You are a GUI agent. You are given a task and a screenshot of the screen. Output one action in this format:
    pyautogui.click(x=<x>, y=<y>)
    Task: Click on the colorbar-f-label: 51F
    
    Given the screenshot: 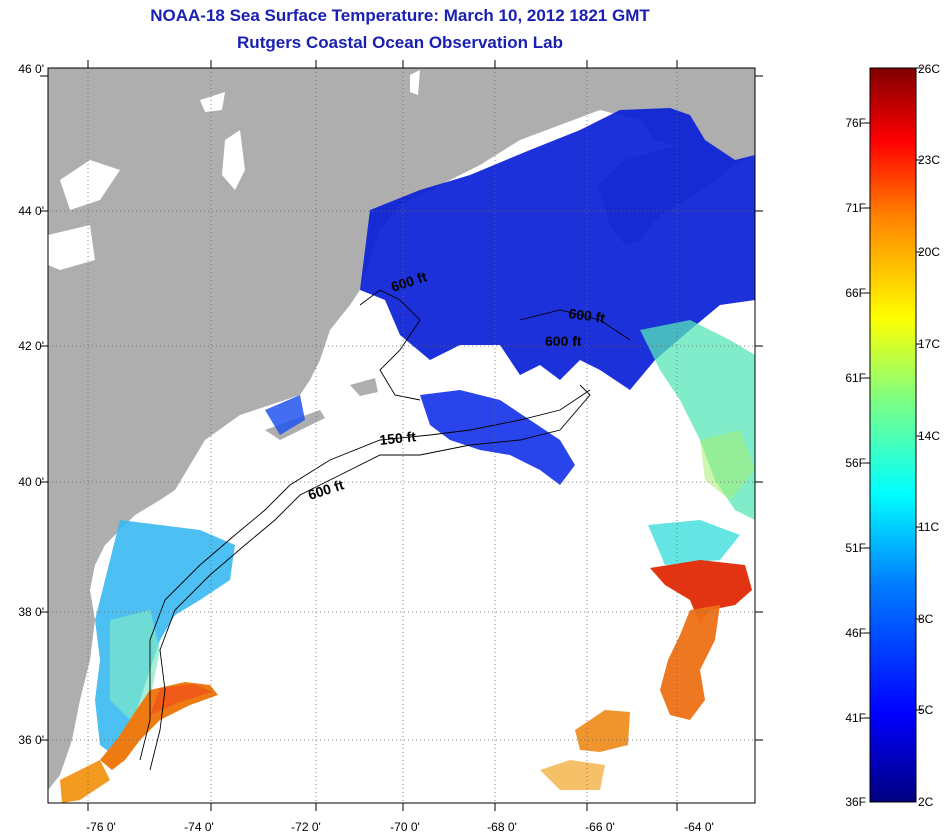 What is the action you would take?
    pyautogui.click(x=855, y=548)
    